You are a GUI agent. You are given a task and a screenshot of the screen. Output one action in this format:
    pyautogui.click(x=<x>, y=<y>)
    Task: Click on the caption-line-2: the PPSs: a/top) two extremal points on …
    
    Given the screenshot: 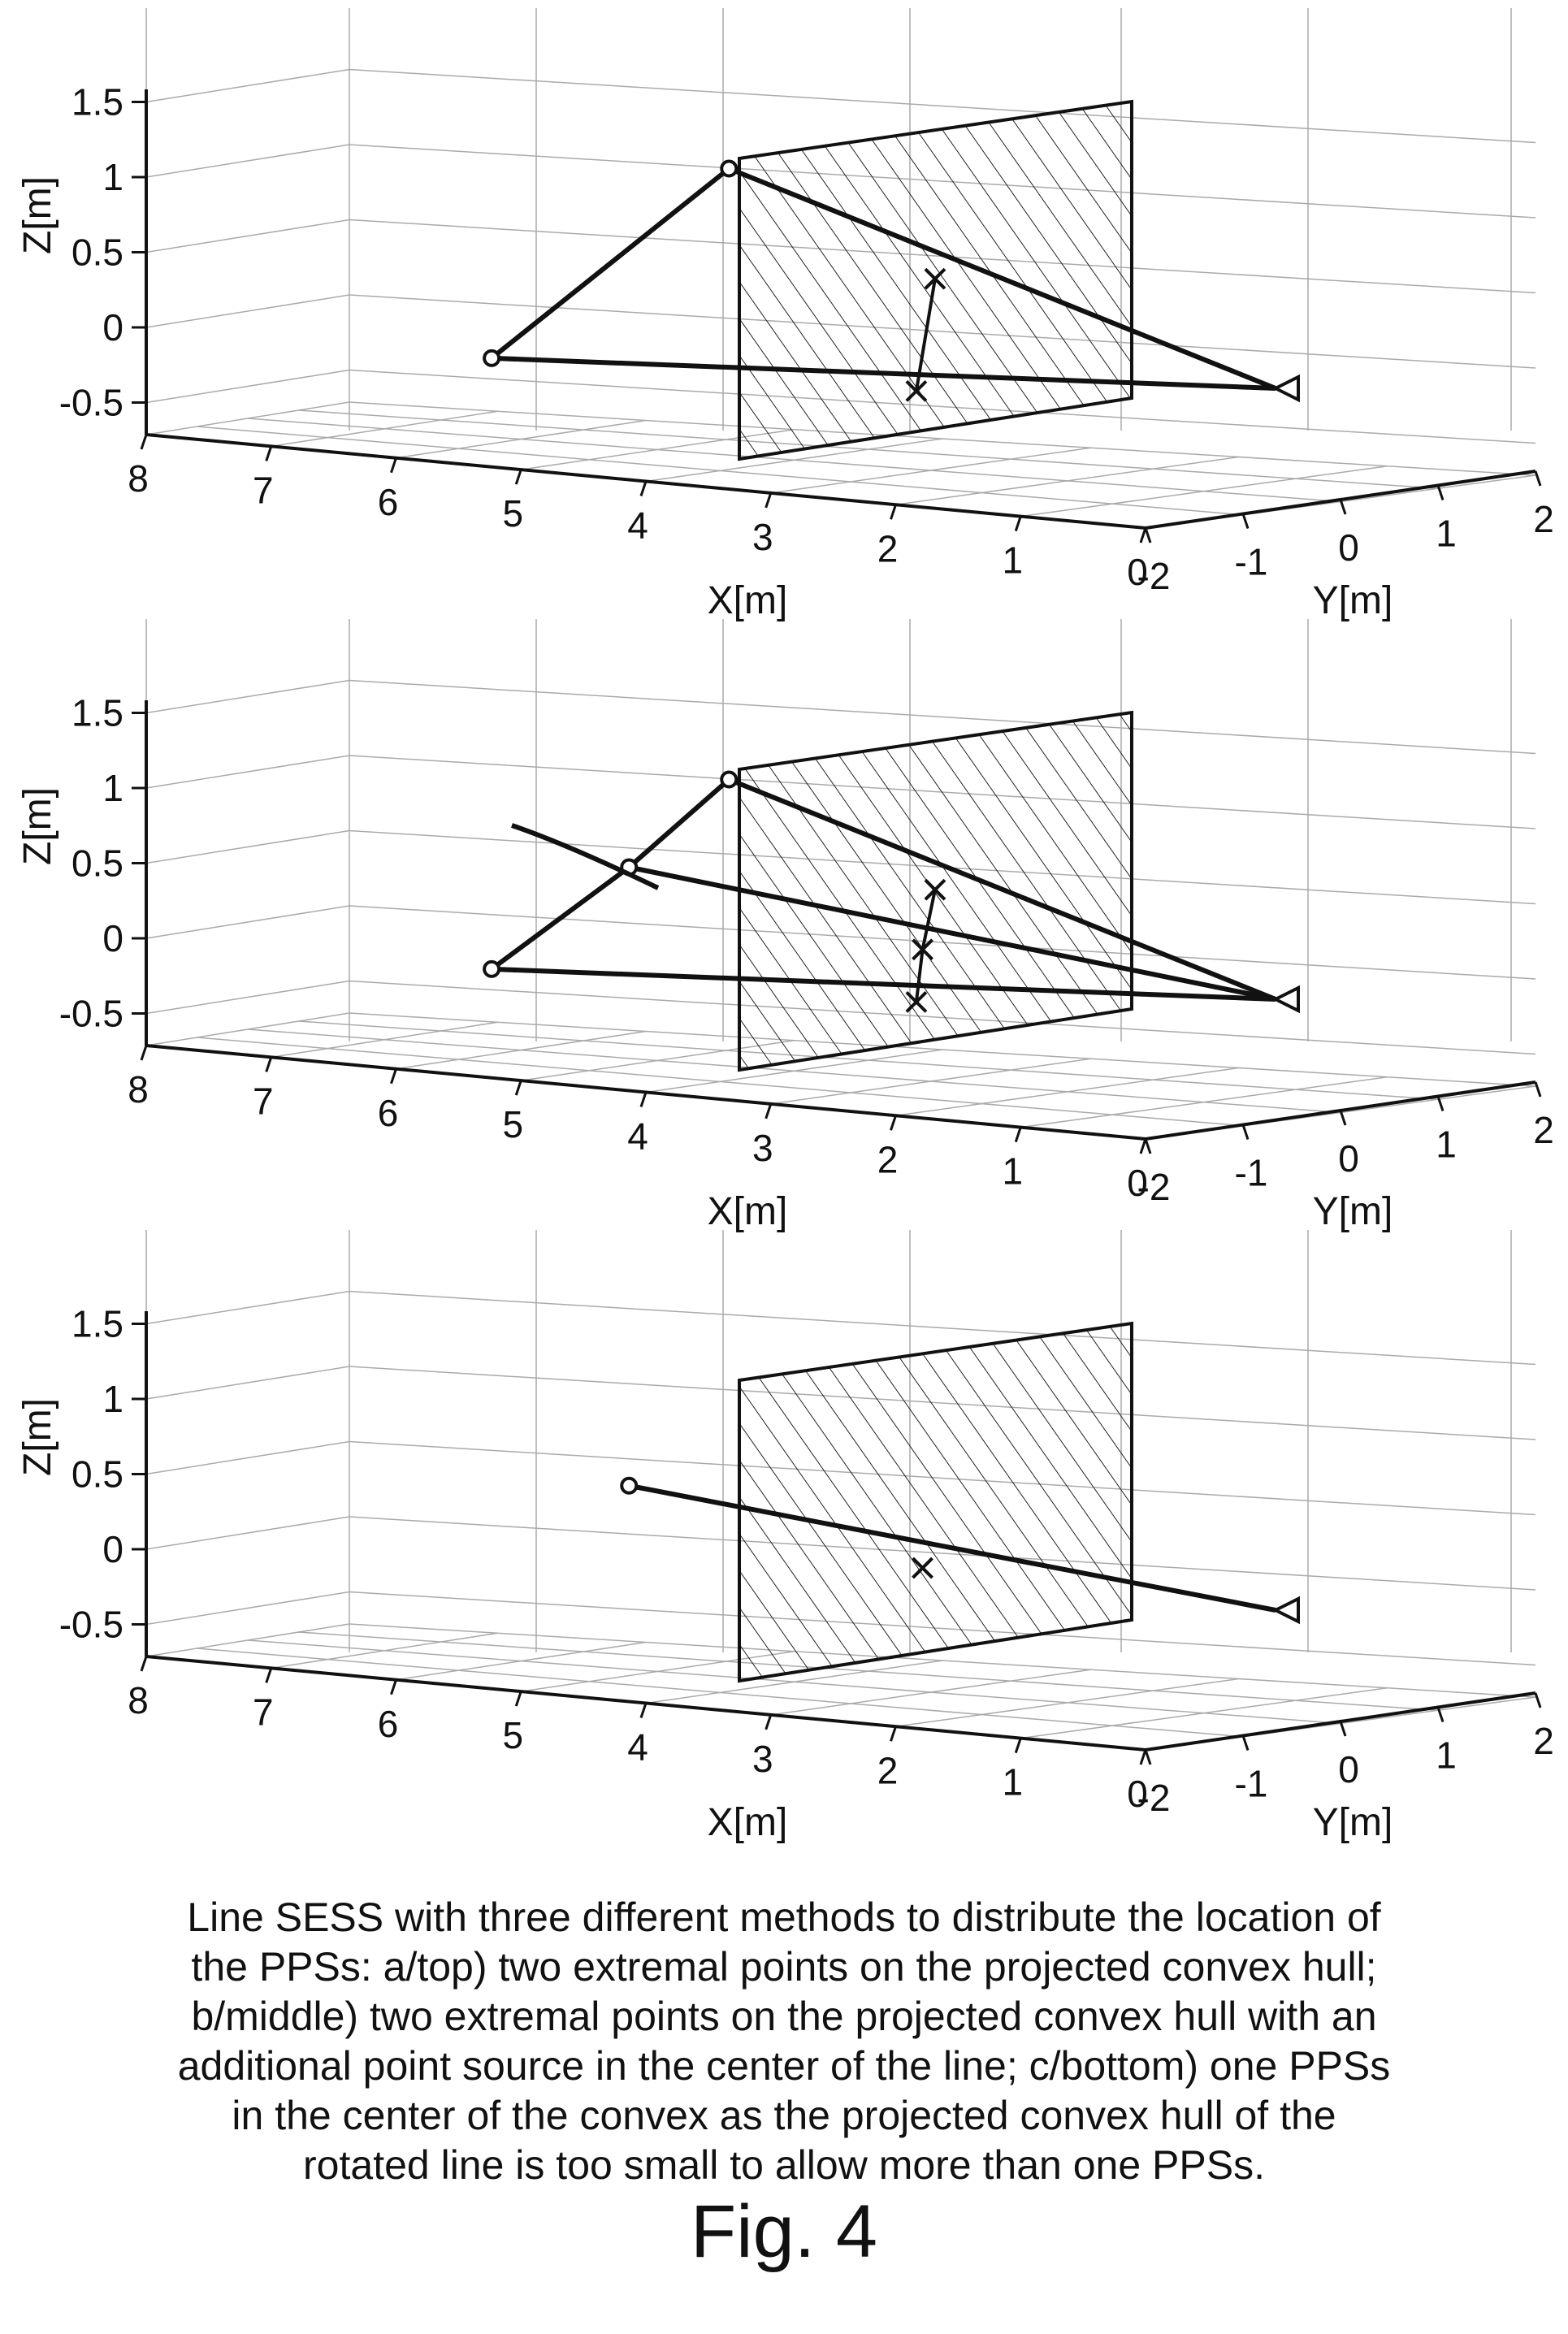 What is the action you would take?
    pyautogui.click(x=784, y=1967)
    